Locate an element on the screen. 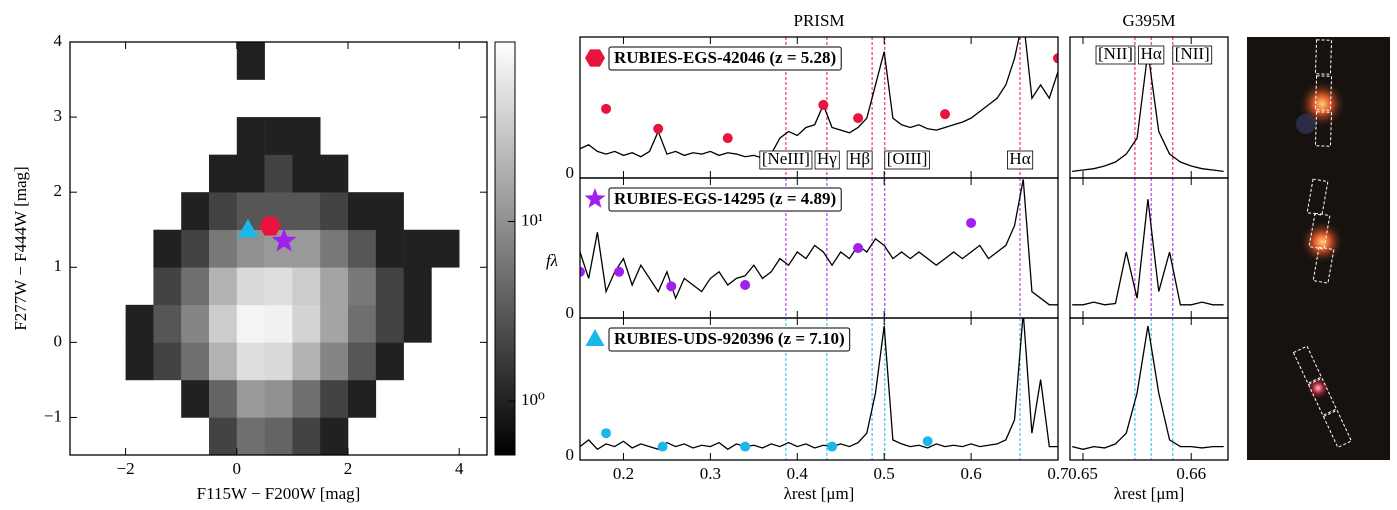  y-tick-label: 4 is located at coordinates (58, 40).